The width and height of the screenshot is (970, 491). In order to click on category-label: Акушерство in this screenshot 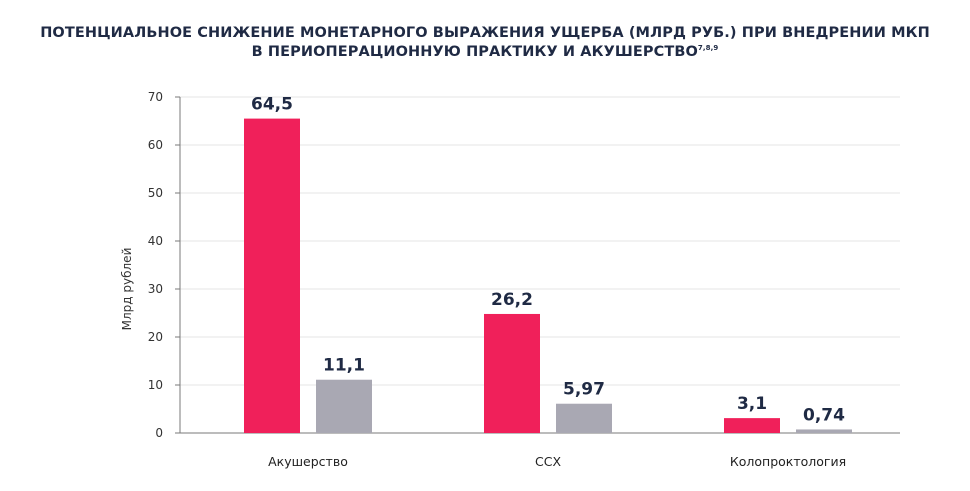, I will do `click(308, 461)`.